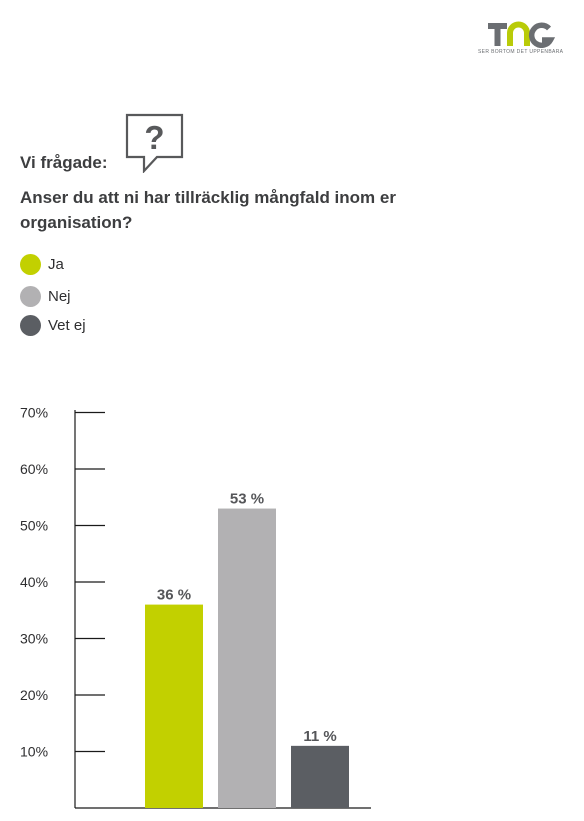 This screenshot has height=821, width=584. I want to click on y-tick-label-20: 20%, so click(34, 695).